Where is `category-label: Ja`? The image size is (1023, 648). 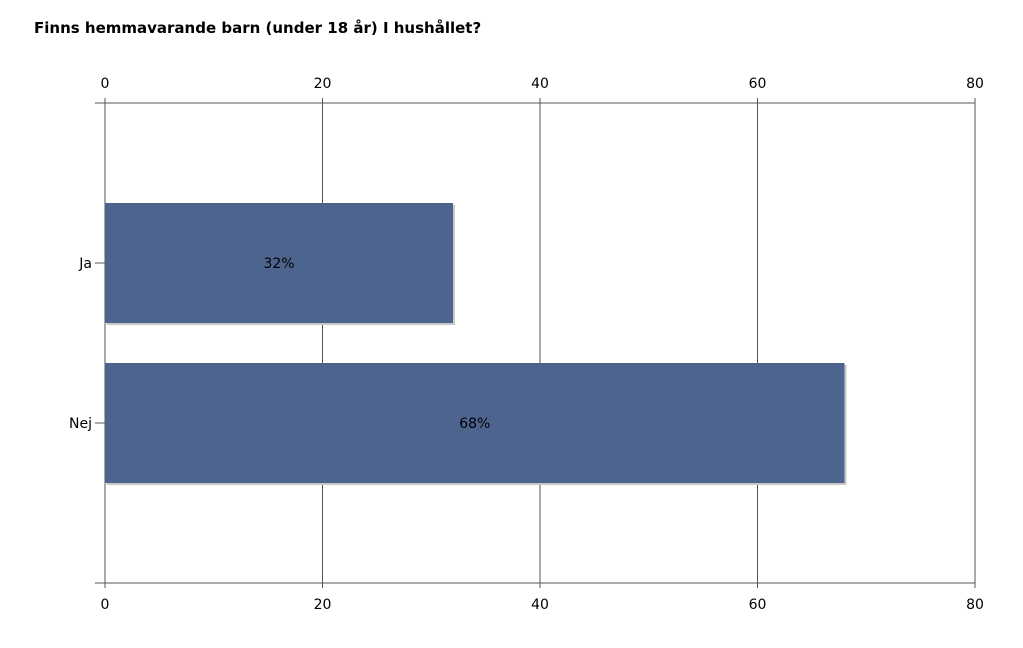 category-label: Ja is located at coordinates (85, 264).